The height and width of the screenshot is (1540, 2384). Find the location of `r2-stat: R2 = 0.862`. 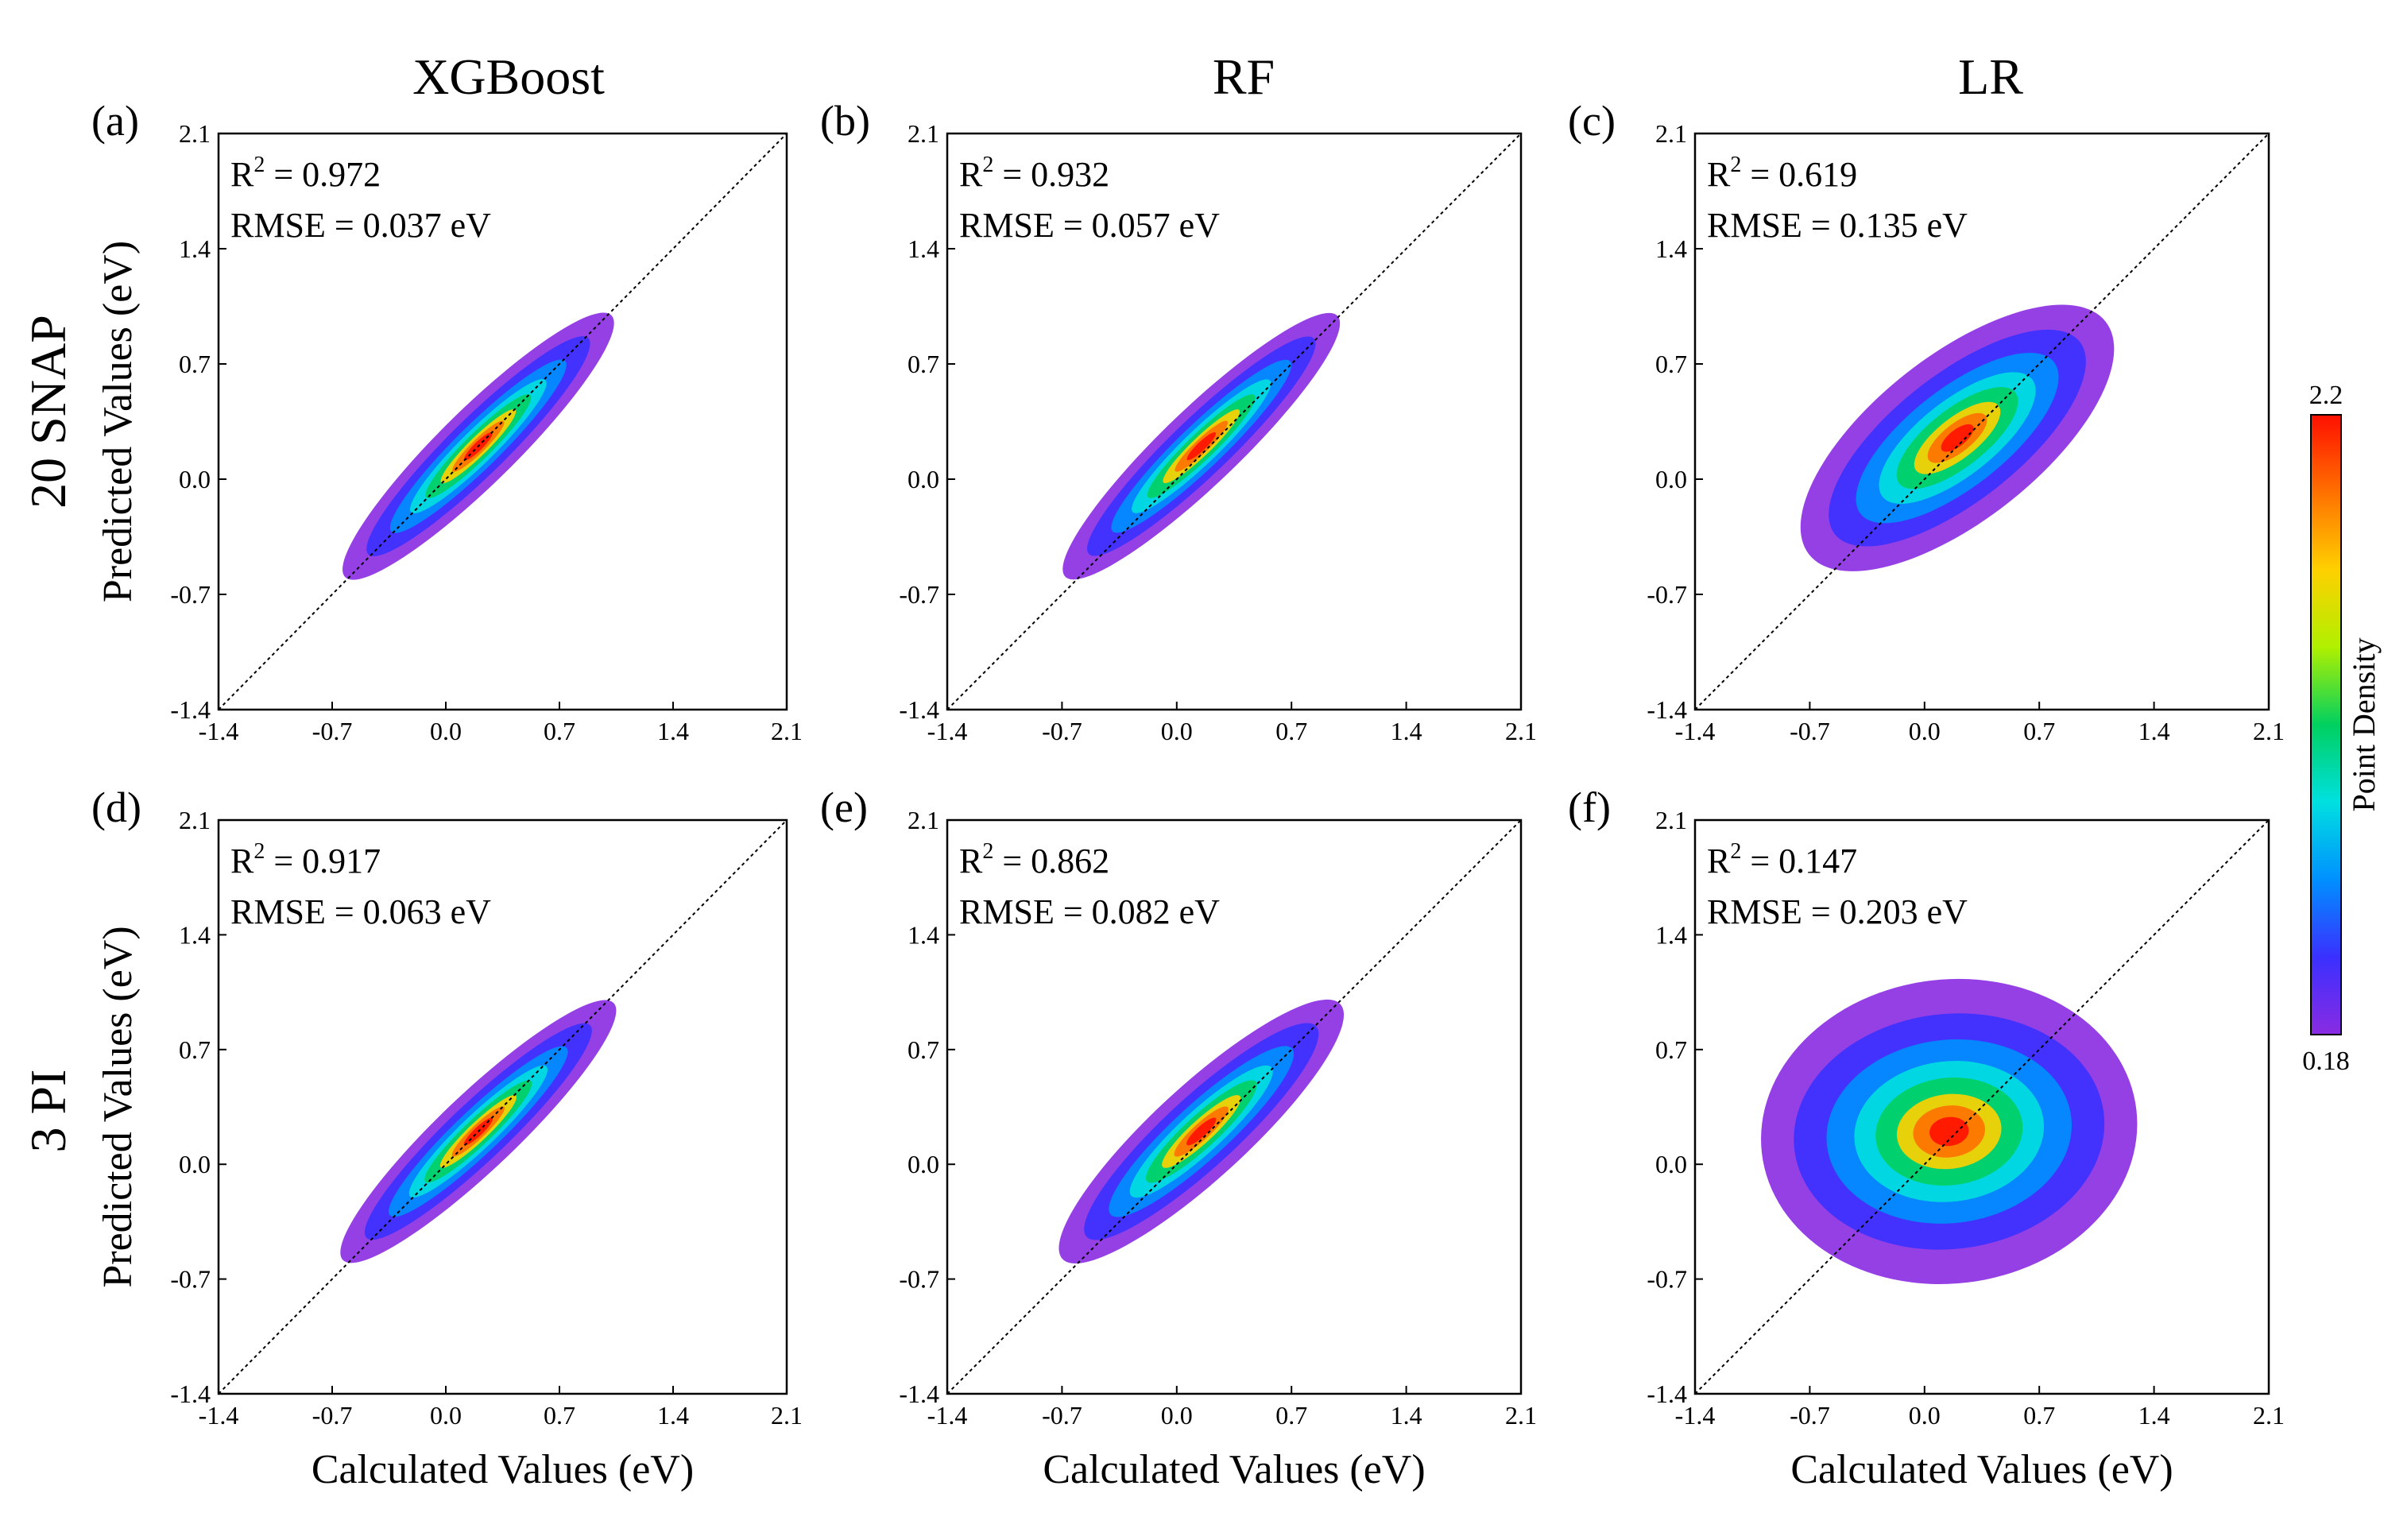

r2-stat: R2 = 0.862 is located at coordinates (1034, 860).